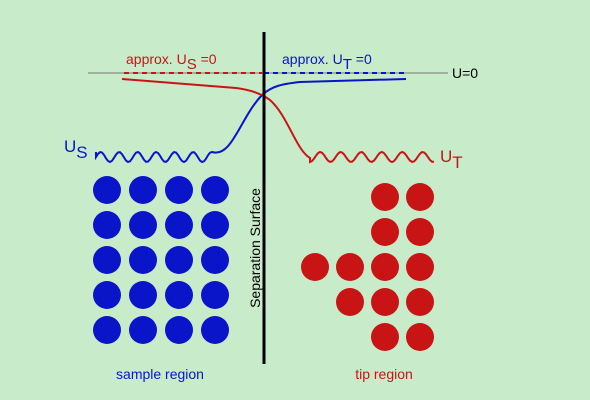  Describe the element at coordinates (76, 149) in the screenshot. I see `sample-potential-label: US` at that location.